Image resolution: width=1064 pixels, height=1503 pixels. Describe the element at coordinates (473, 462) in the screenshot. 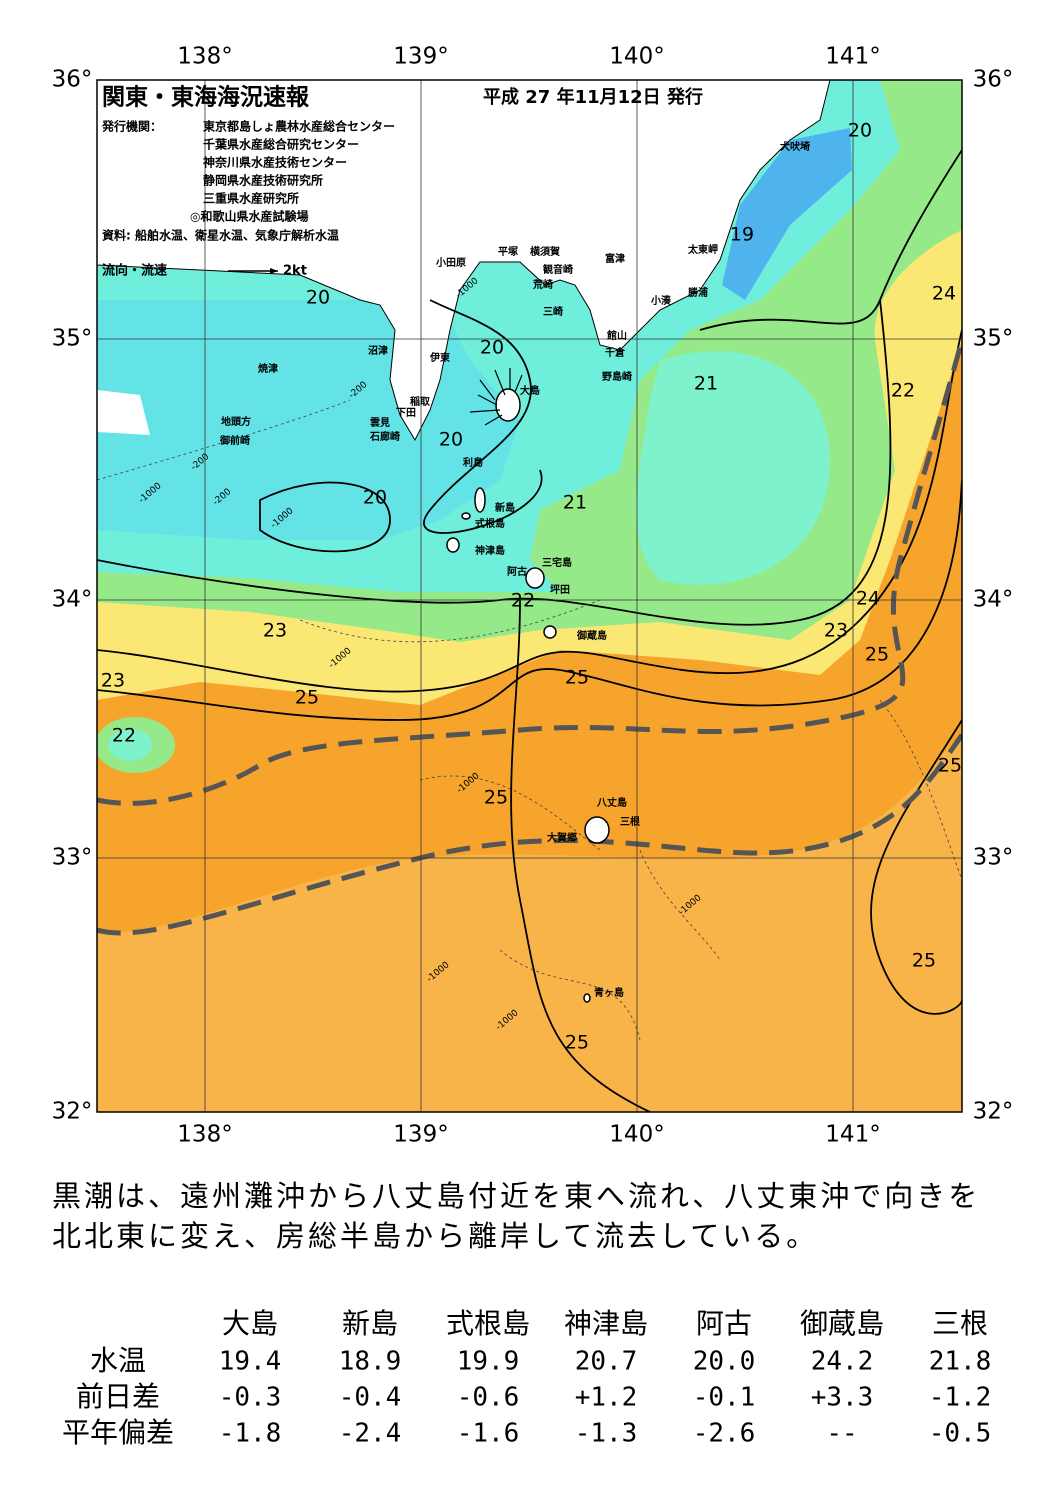

I see `place-name: 利島` at that location.